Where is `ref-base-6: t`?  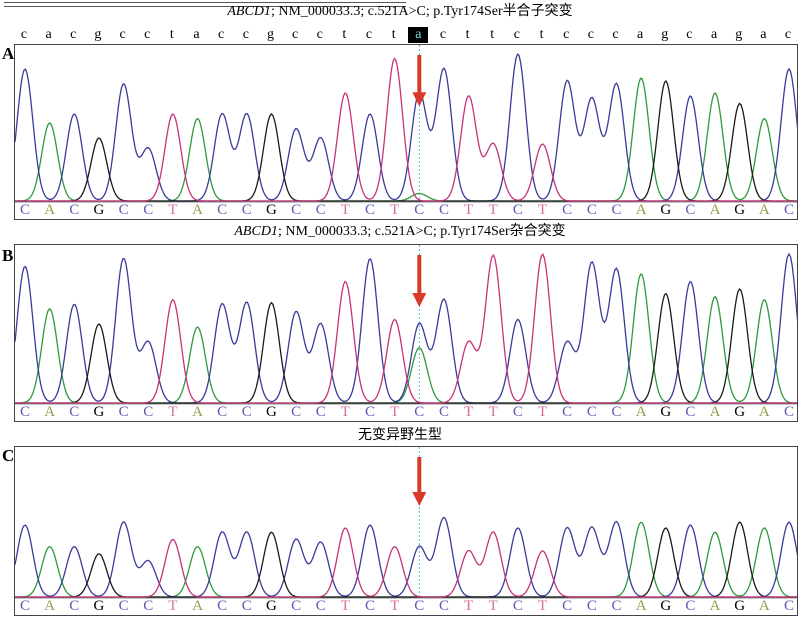 ref-base-6: t is located at coordinates (171, 34).